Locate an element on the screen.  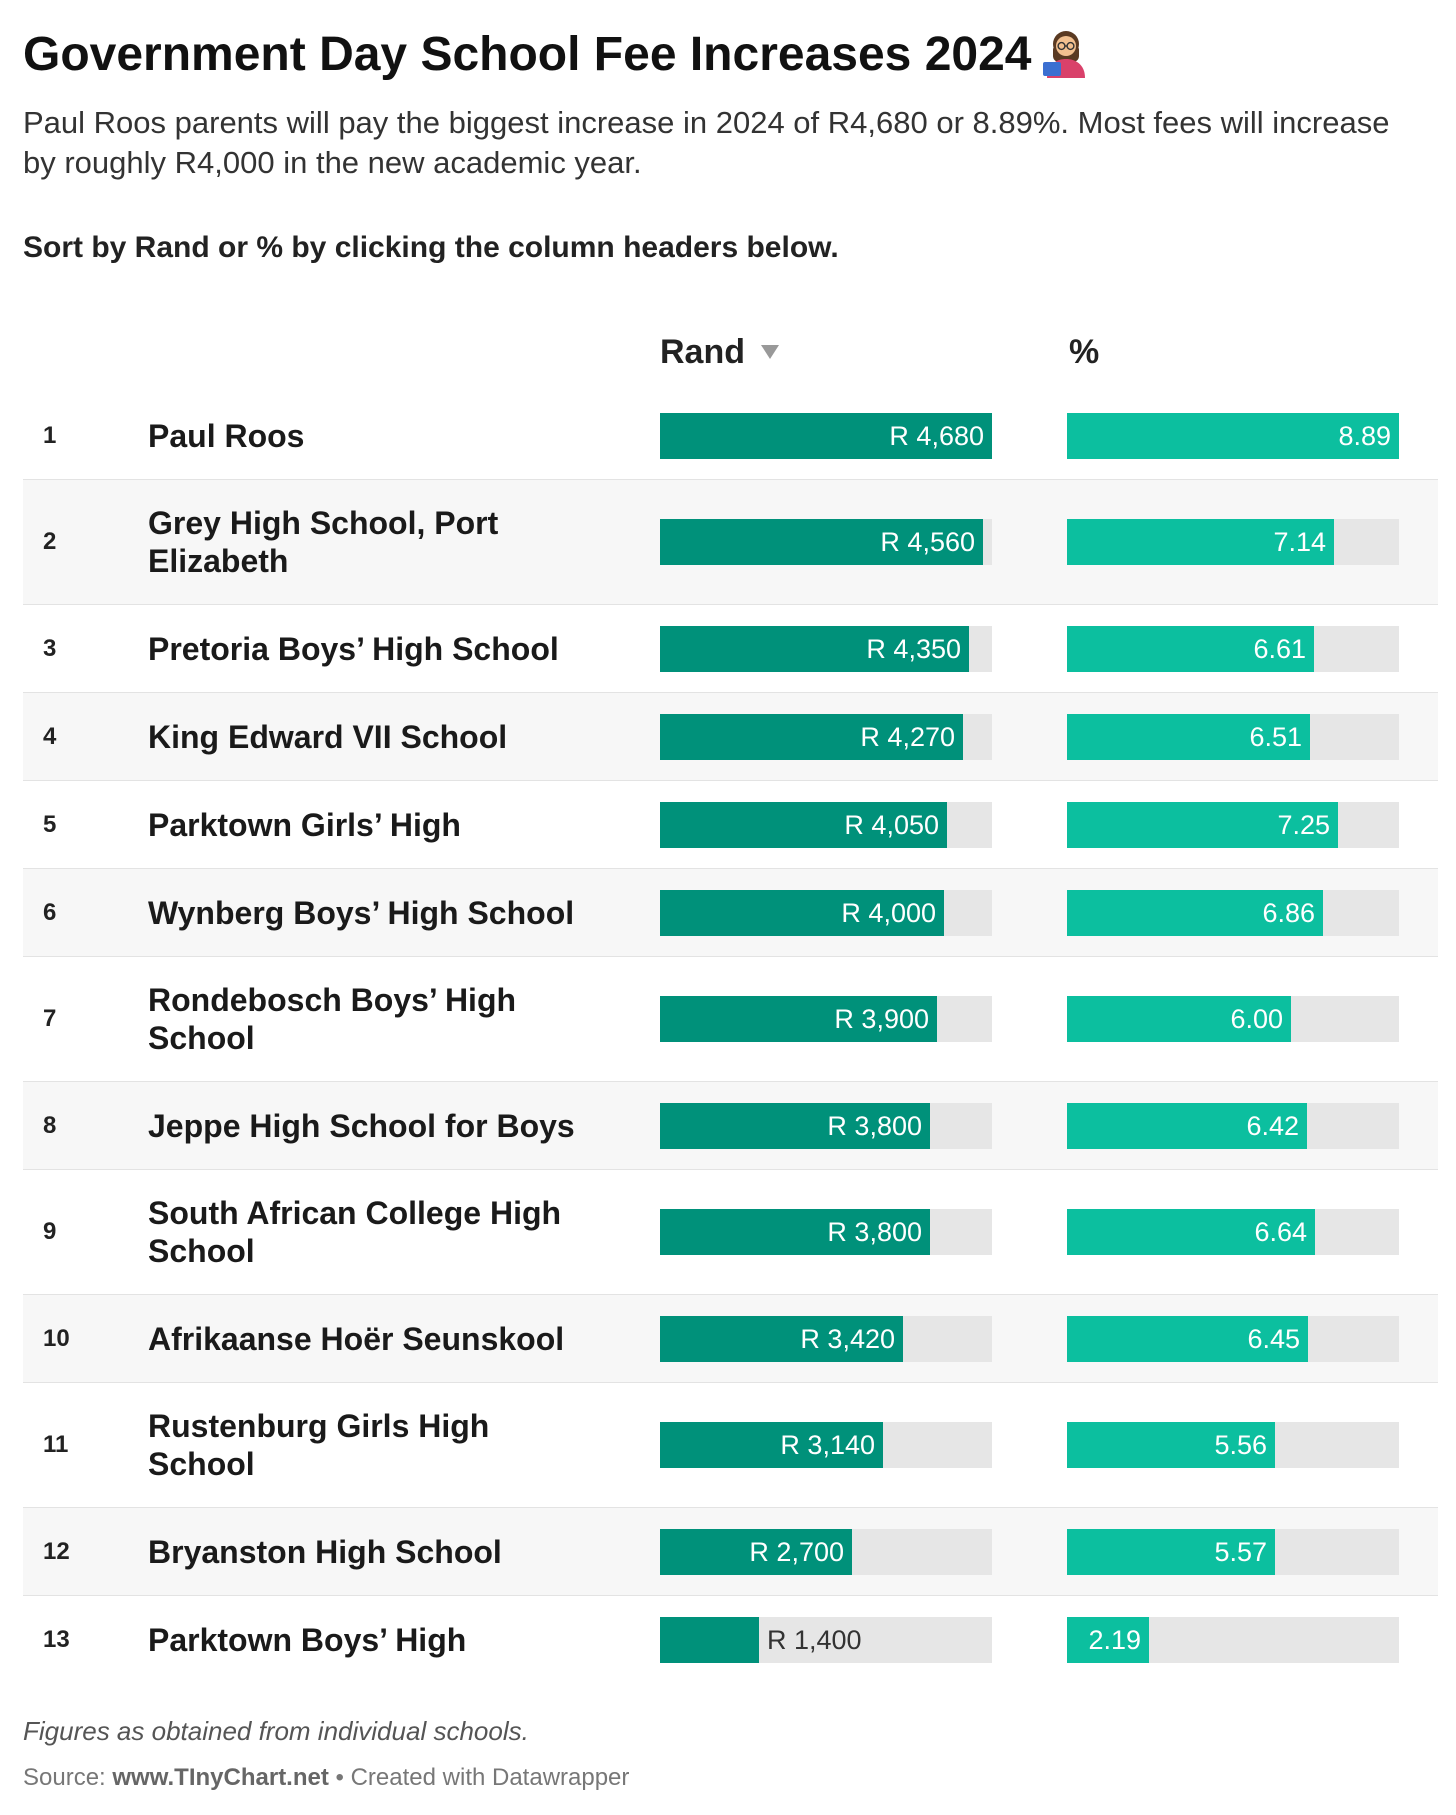
table-row: 10 Afrikaanse Hoër Seunskool R 3,420 6.45 is located at coordinates (730, 1339).